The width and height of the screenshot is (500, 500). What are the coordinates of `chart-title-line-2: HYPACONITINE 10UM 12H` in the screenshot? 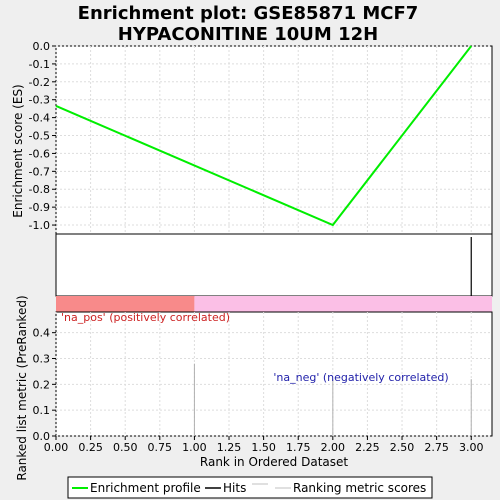 It's located at (248, 34).